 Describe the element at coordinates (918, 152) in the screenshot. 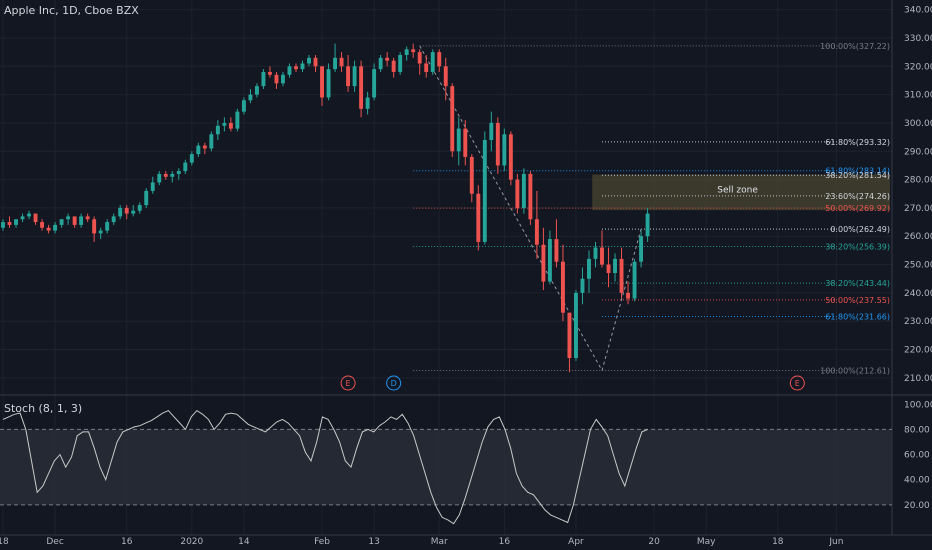

I see `price-tick-label-8: 290.00` at that location.